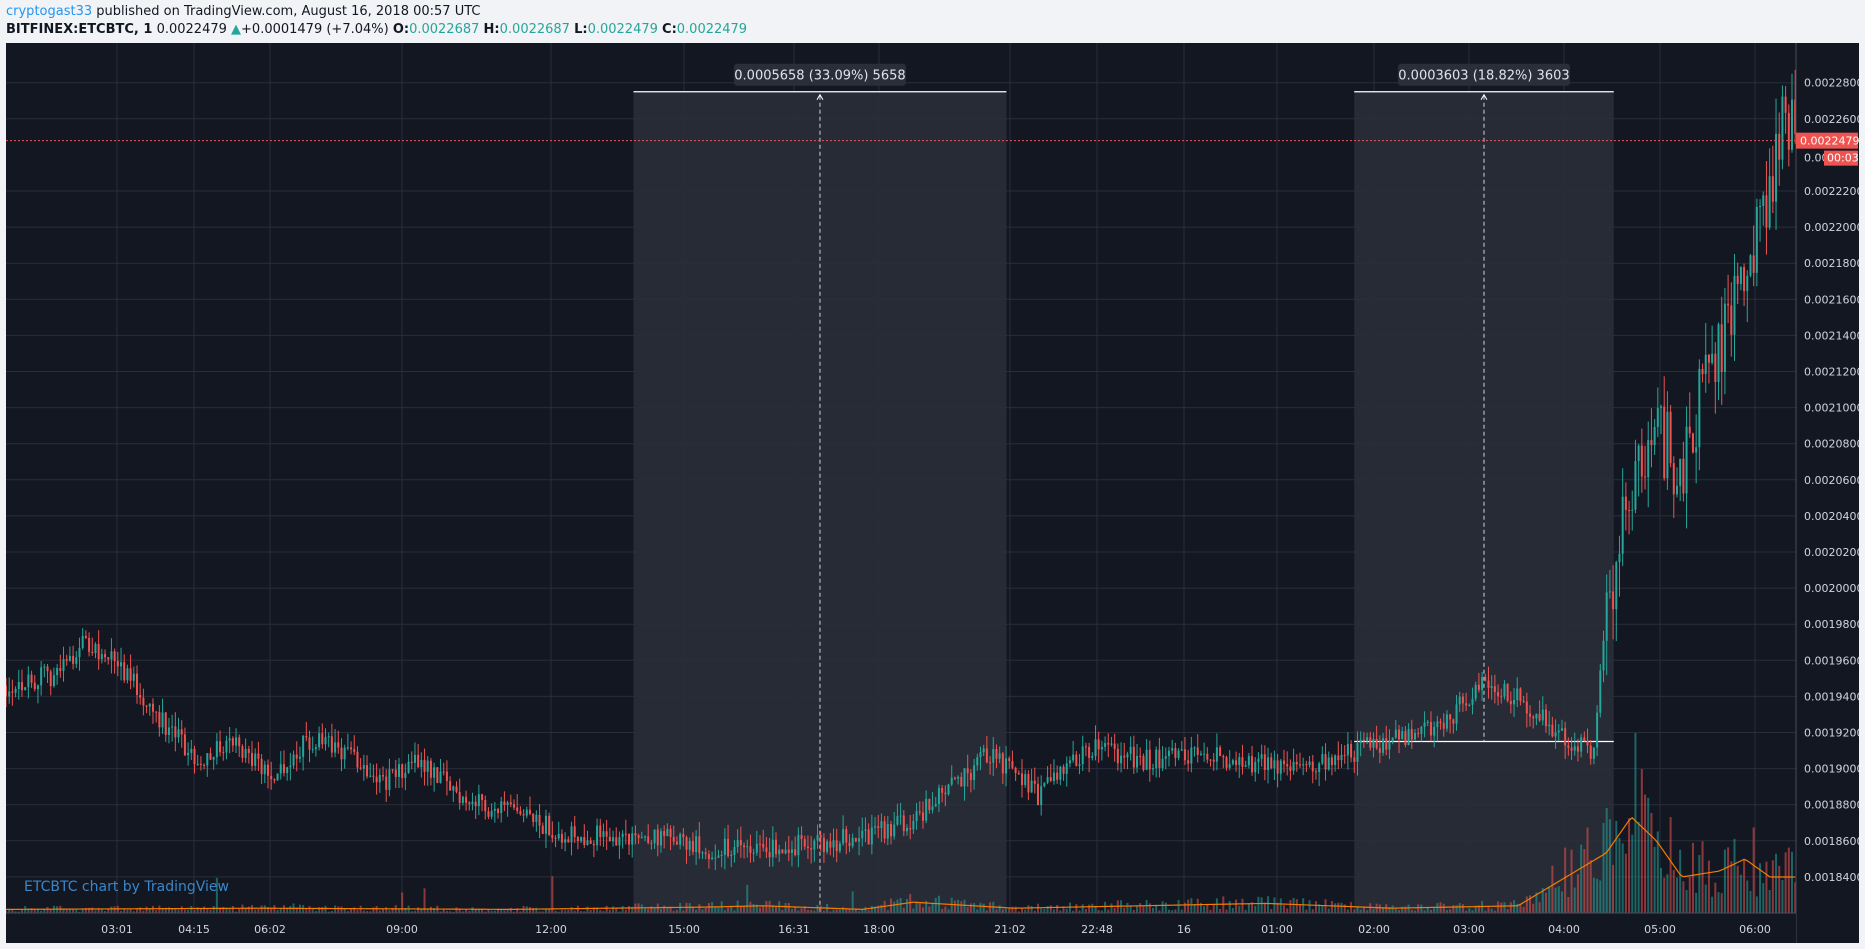  Describe the element at coordinates (879, 929) in the screenshot. I see `time-tick-label: 18:00` at that location.